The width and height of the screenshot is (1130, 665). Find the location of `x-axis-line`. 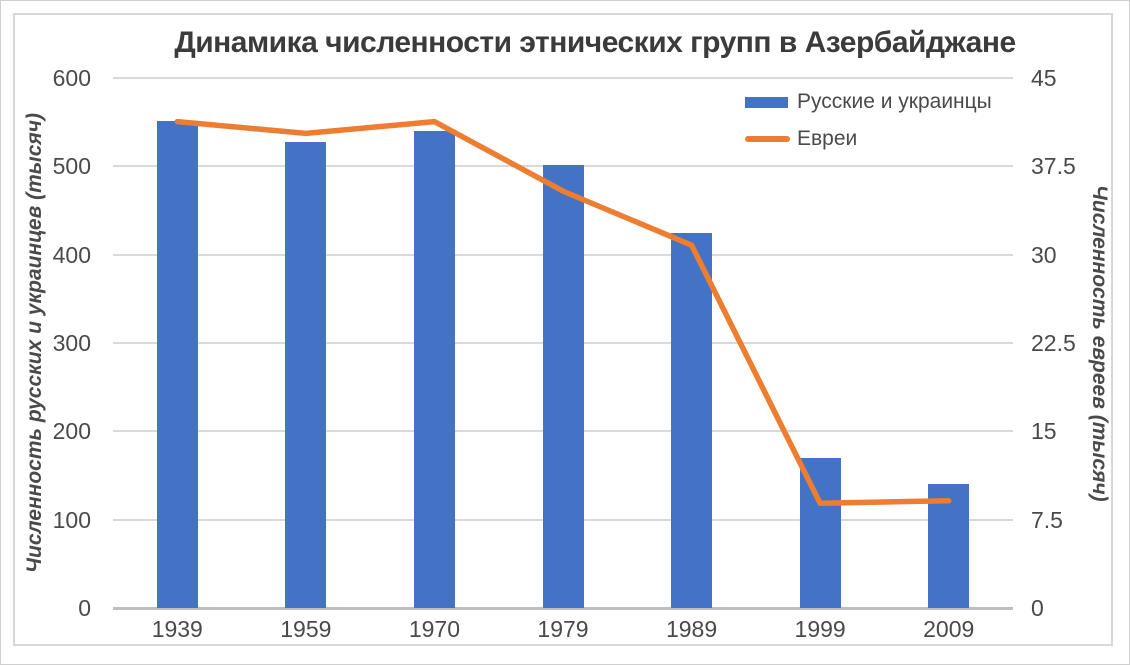

x-axis-line is located at coordinates (563, 608).